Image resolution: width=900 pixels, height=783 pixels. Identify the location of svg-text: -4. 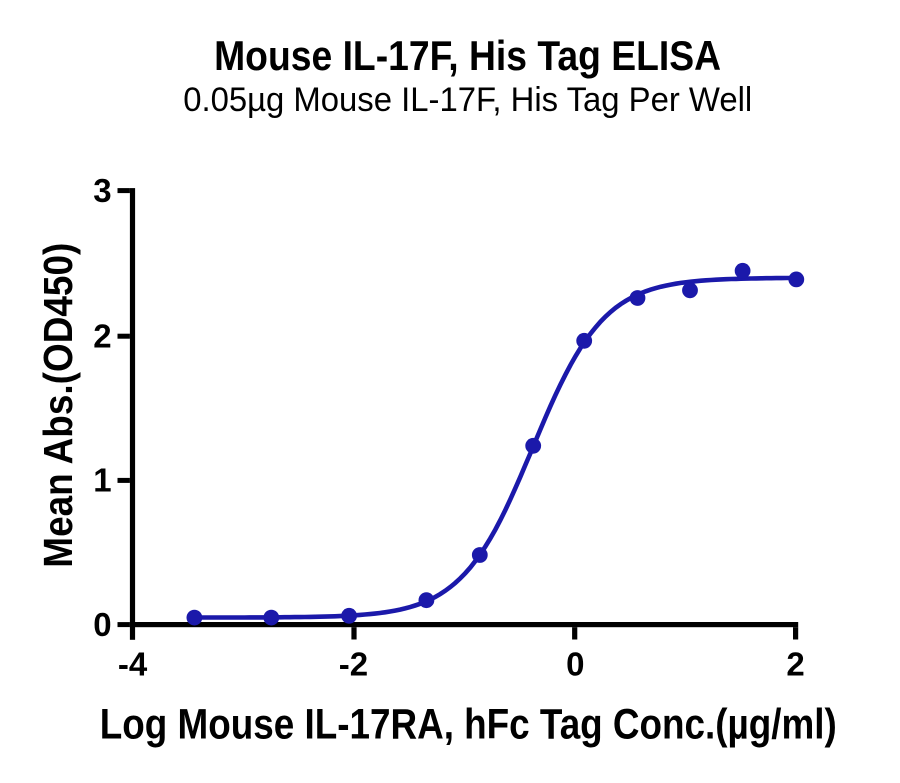
(133, 664).